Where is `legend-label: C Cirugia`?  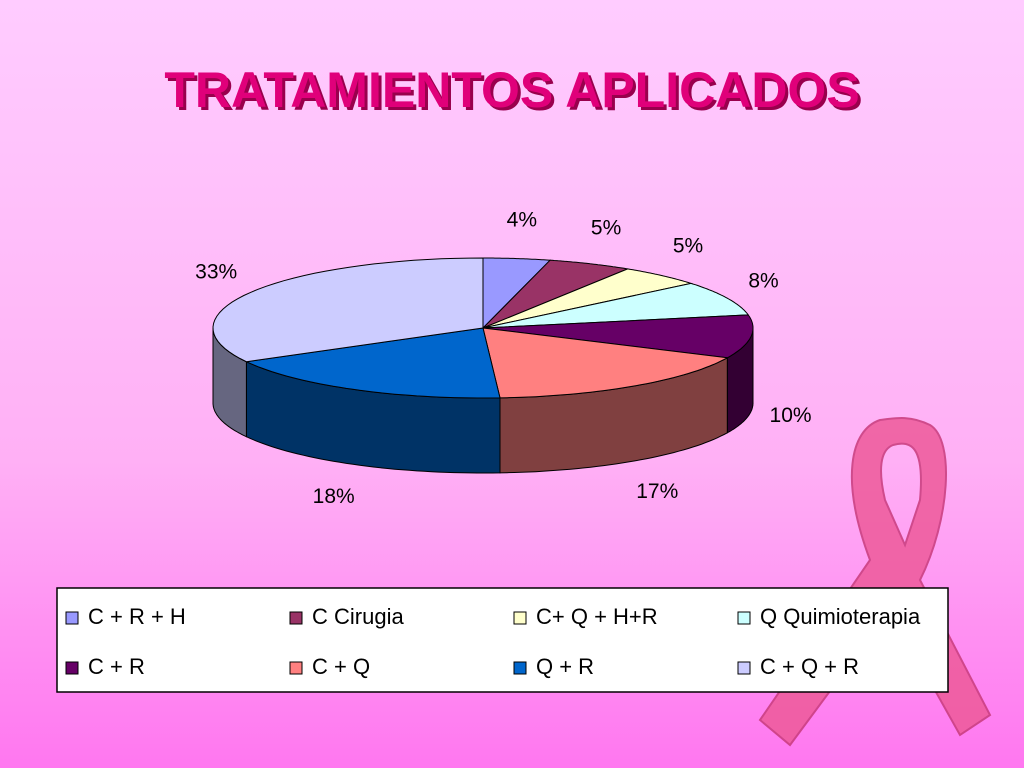 legend-label: C Cirugia is located at coordinates (358, 616).